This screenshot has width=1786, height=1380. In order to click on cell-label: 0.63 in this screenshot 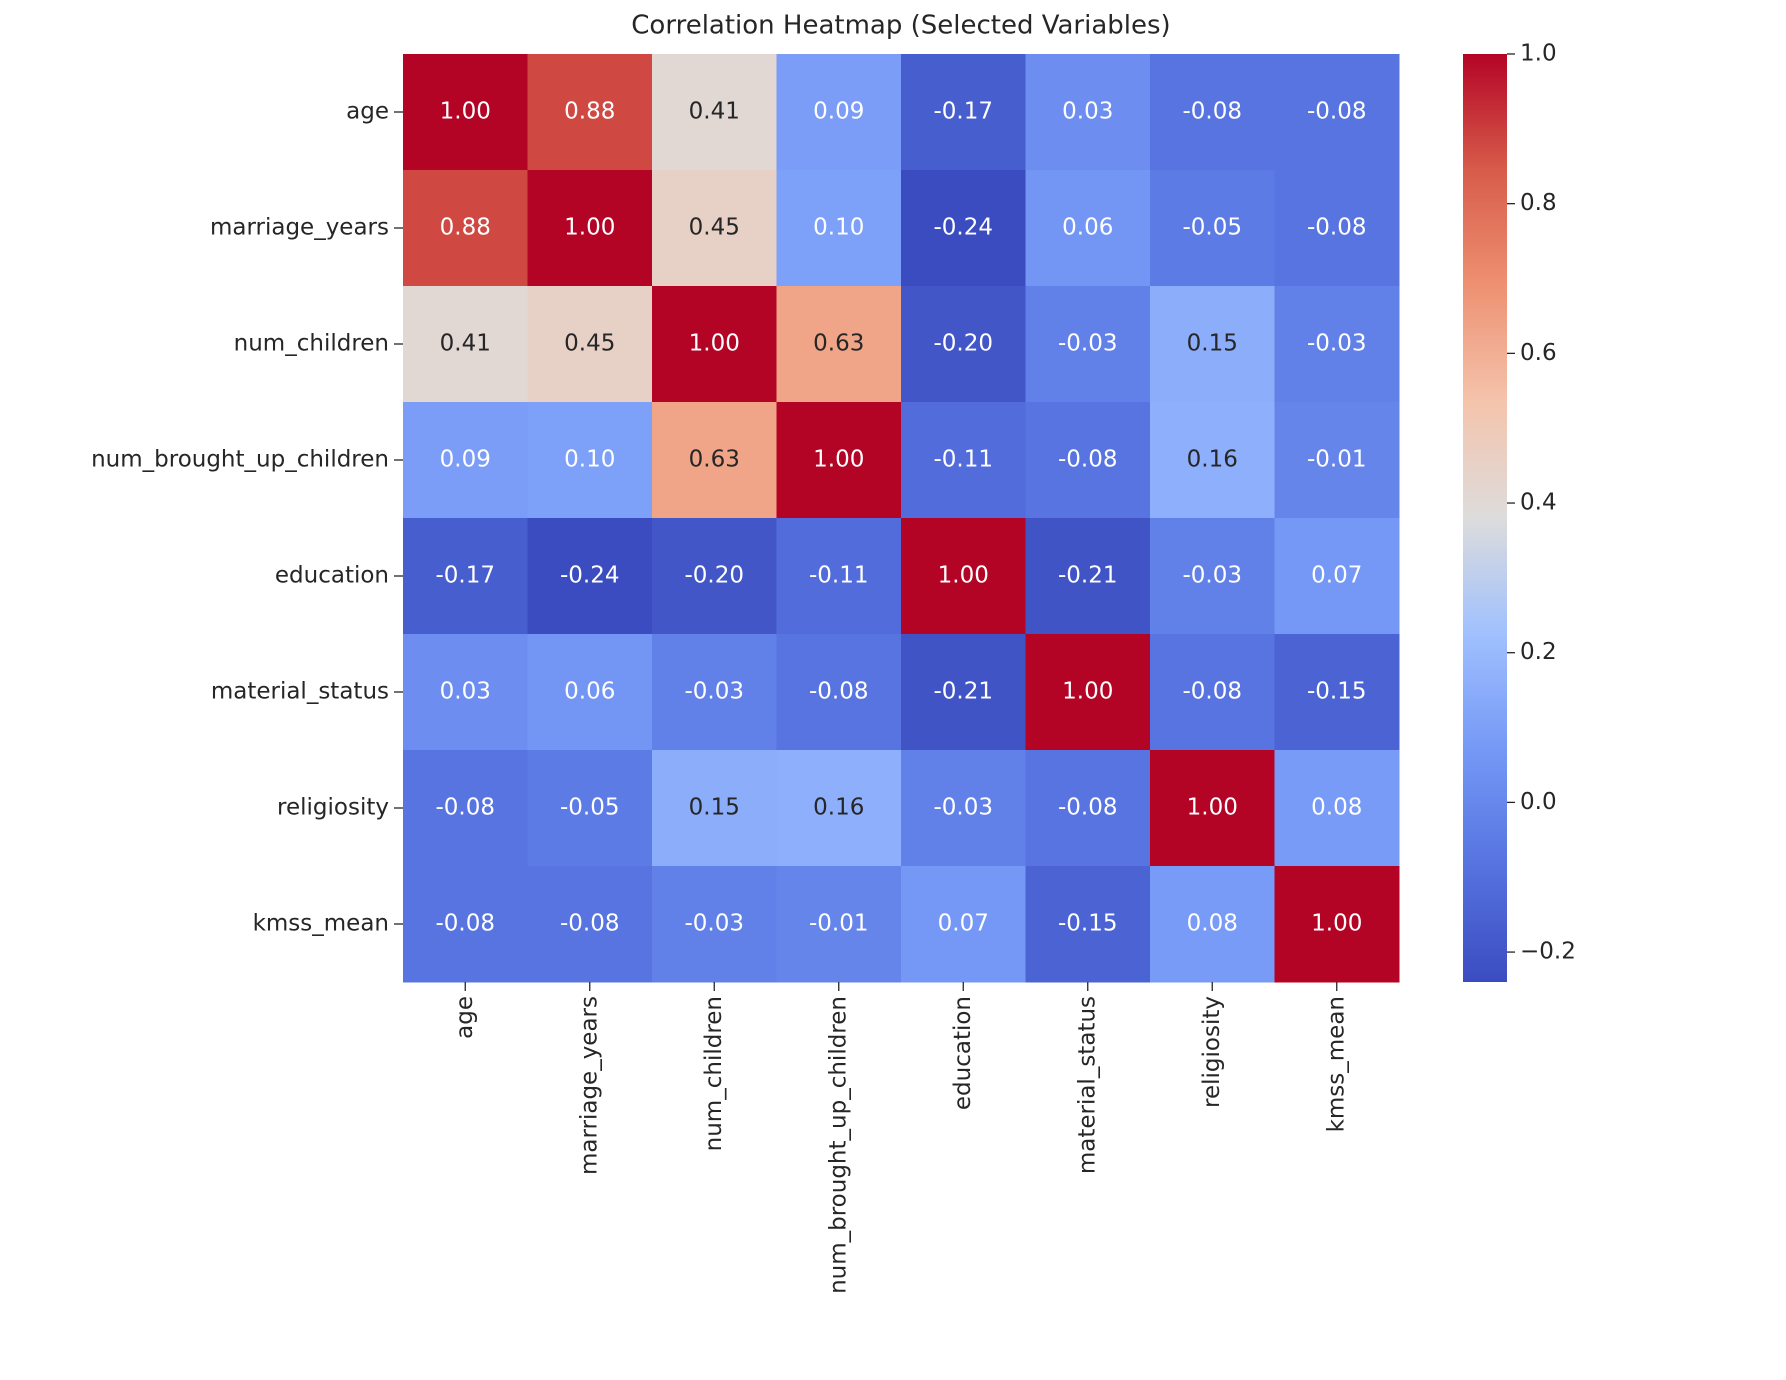, I will do `click(838, 344)`.